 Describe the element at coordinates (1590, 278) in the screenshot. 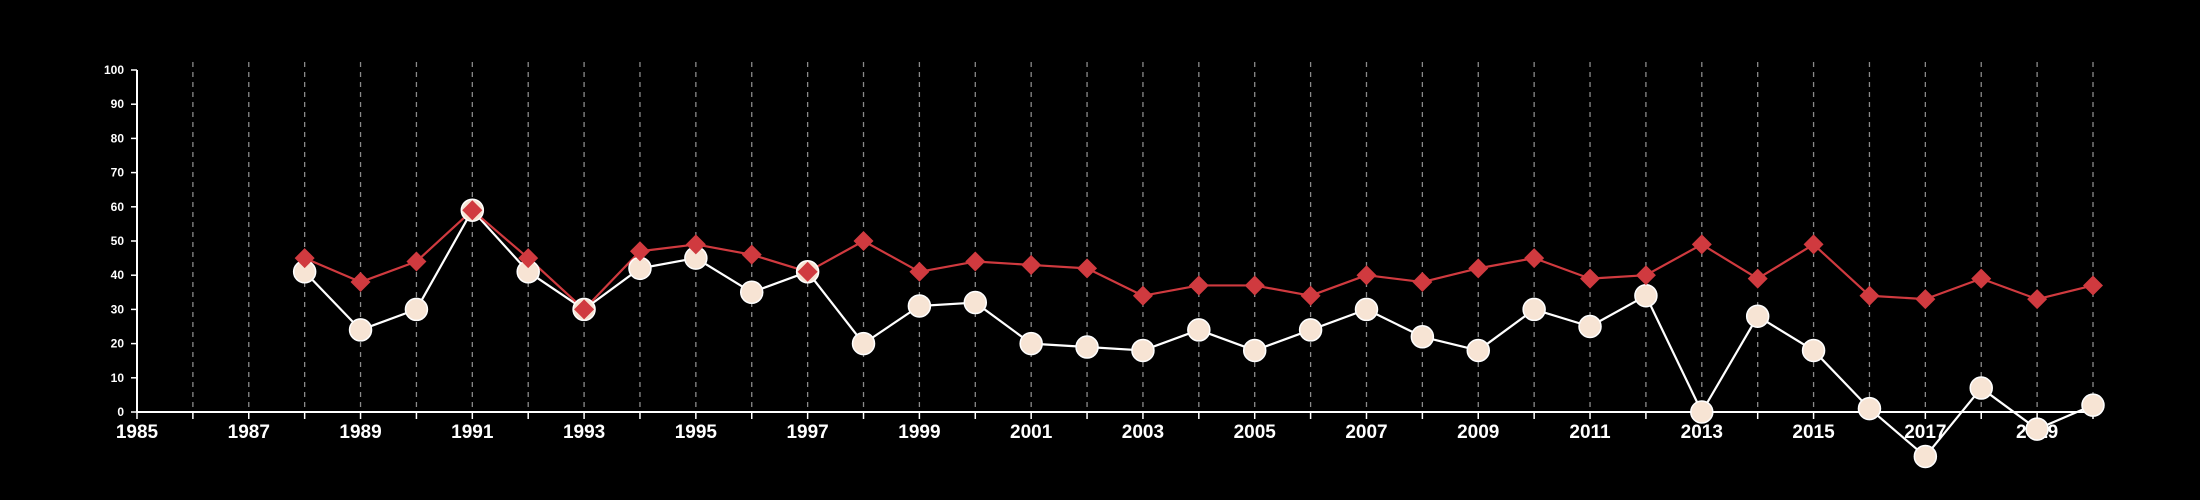

I see `point-s1-2011` at that location.